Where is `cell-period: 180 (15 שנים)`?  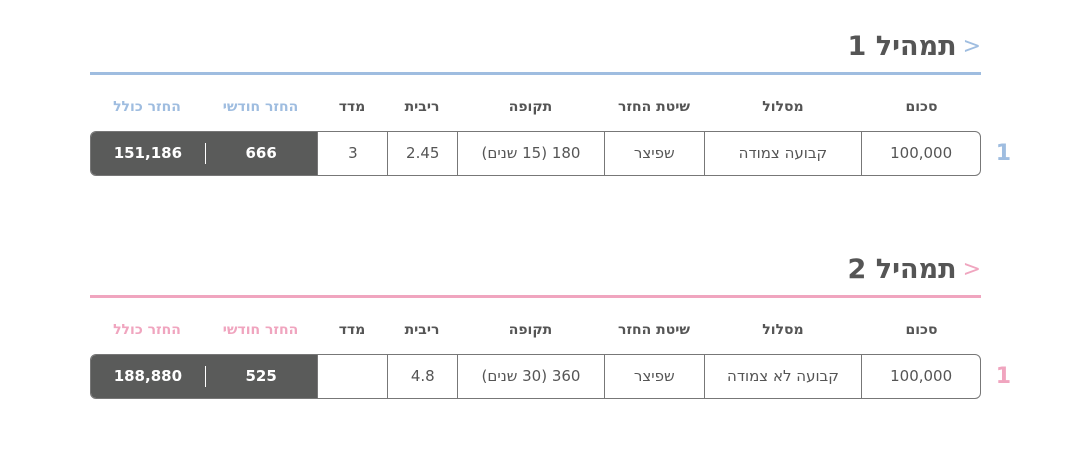 cell-period: 180 (15 שנים) is located at coordinates (530, 153).